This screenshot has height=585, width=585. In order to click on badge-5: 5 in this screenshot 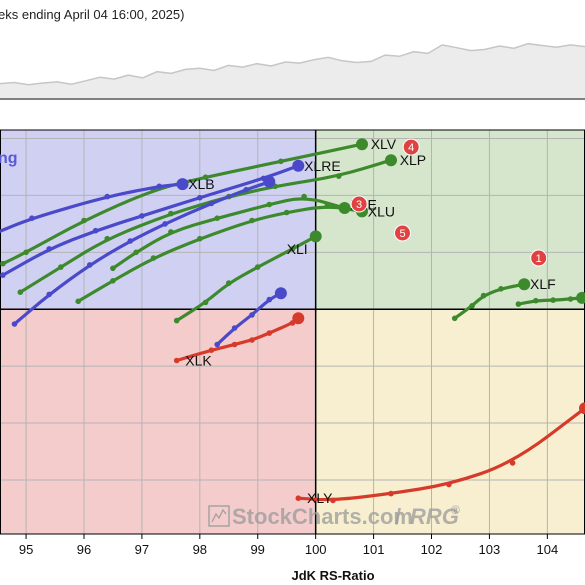, I will do `click(402, 233)`.